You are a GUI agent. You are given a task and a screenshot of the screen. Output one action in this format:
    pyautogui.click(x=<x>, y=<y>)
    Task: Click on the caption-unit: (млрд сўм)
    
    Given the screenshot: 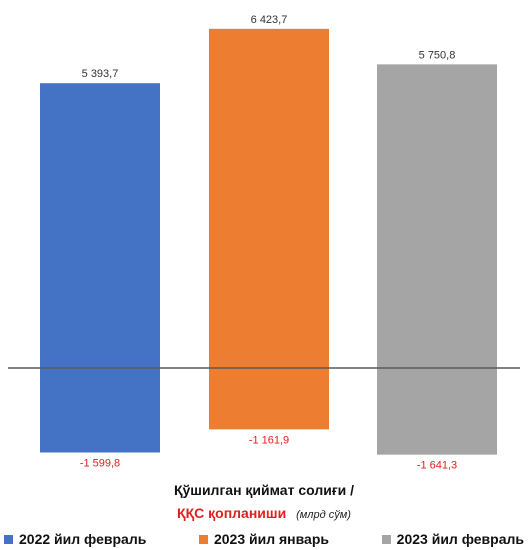 What is the action you would take?
    pyautogui.click(x=323, y=515)
    